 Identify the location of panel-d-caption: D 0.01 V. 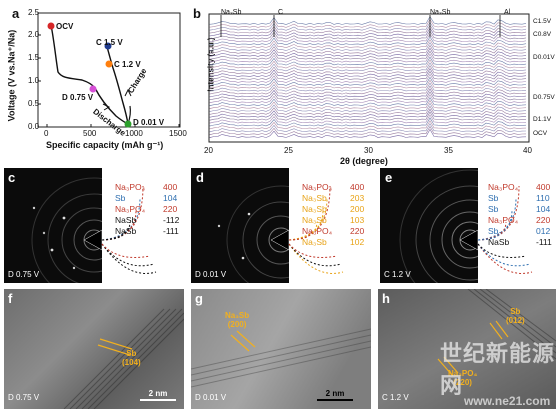
(211, 274).